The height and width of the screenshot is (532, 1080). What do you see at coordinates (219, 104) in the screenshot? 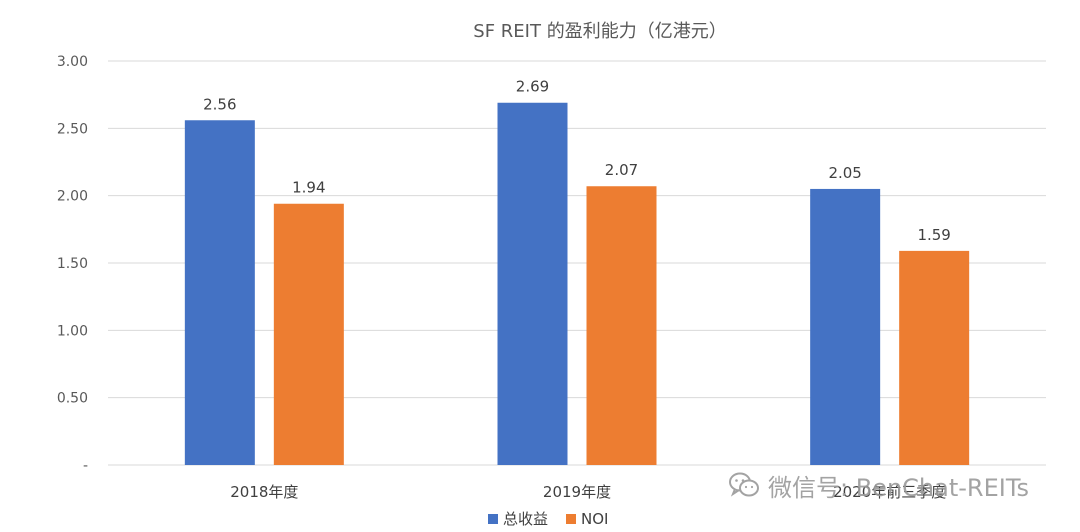
I see `data-label: 2.56` at bounding box center [219, 104].